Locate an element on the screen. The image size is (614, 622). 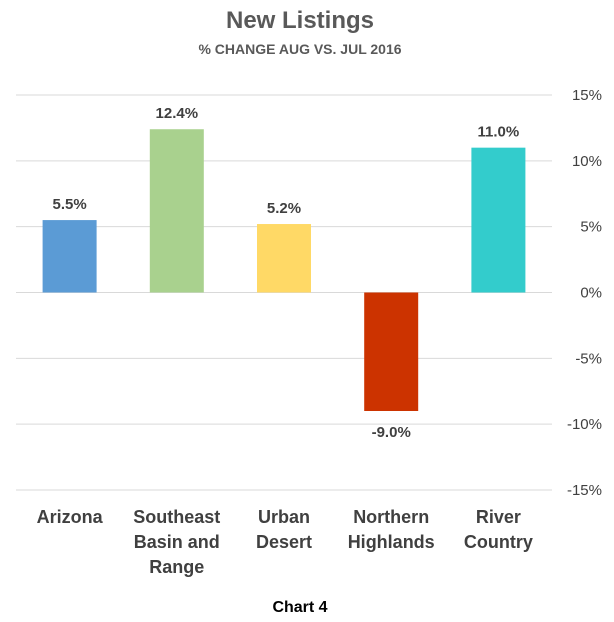
y-axis: 15% 10% 5% 0% -5% -10% -15% is located at coordinates (584, 293).